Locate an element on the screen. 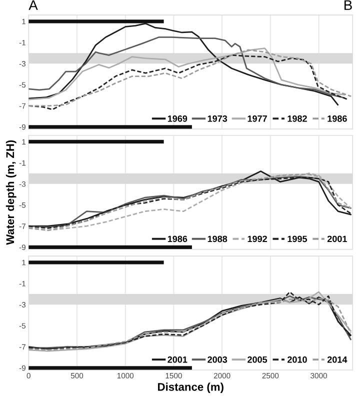  legend-label: 1977 is located at coordinates (257, 118).